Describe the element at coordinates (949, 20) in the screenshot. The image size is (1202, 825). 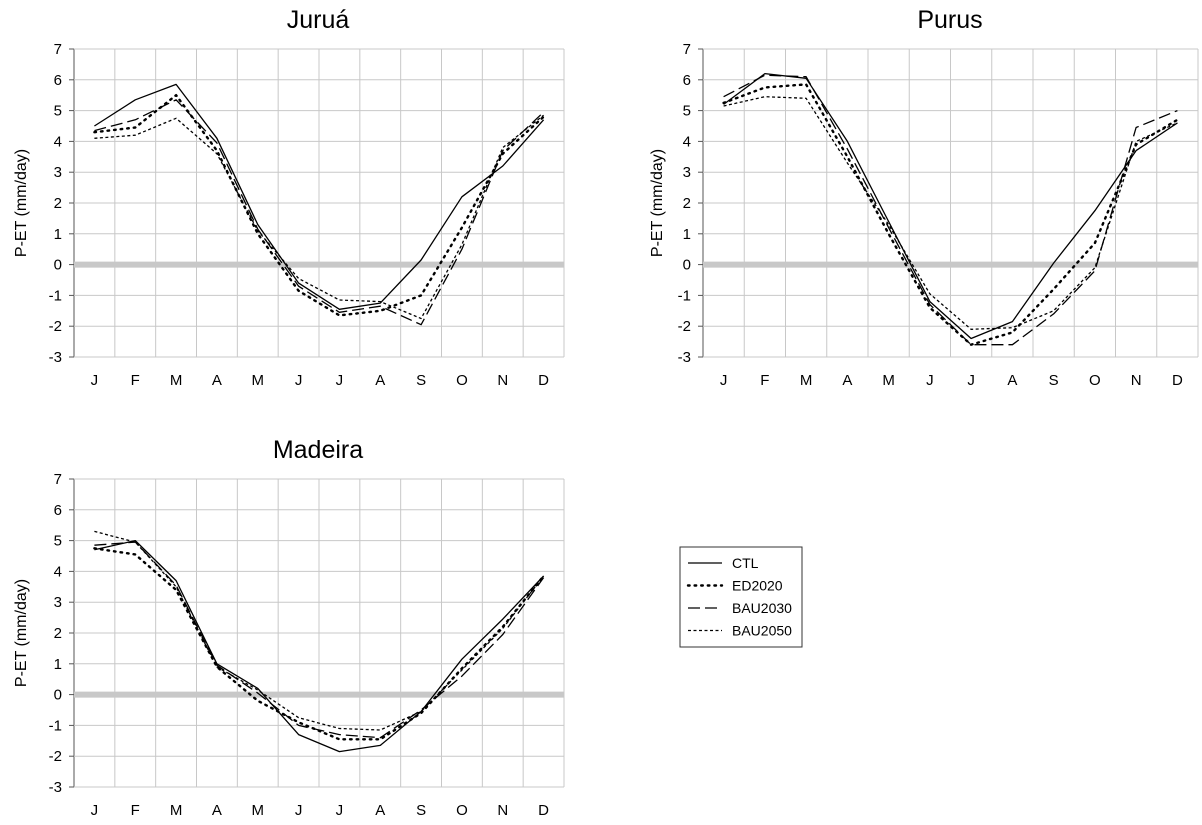
I see `chart-title: Purus` at that location.